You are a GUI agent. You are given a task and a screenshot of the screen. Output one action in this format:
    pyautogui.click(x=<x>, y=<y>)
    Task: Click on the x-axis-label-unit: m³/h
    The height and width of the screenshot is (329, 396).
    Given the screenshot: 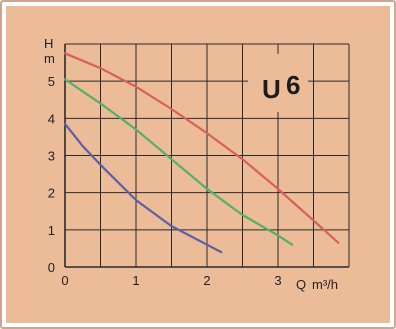 What is the action you would take?
    pyautogui.click(x=325, y=284)
    